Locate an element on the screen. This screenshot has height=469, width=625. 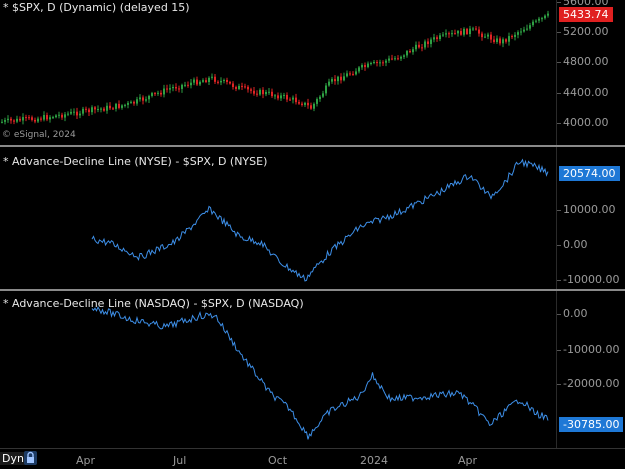
dynamic-mode-toggle: Dyn is located at coordinates (13, 458).